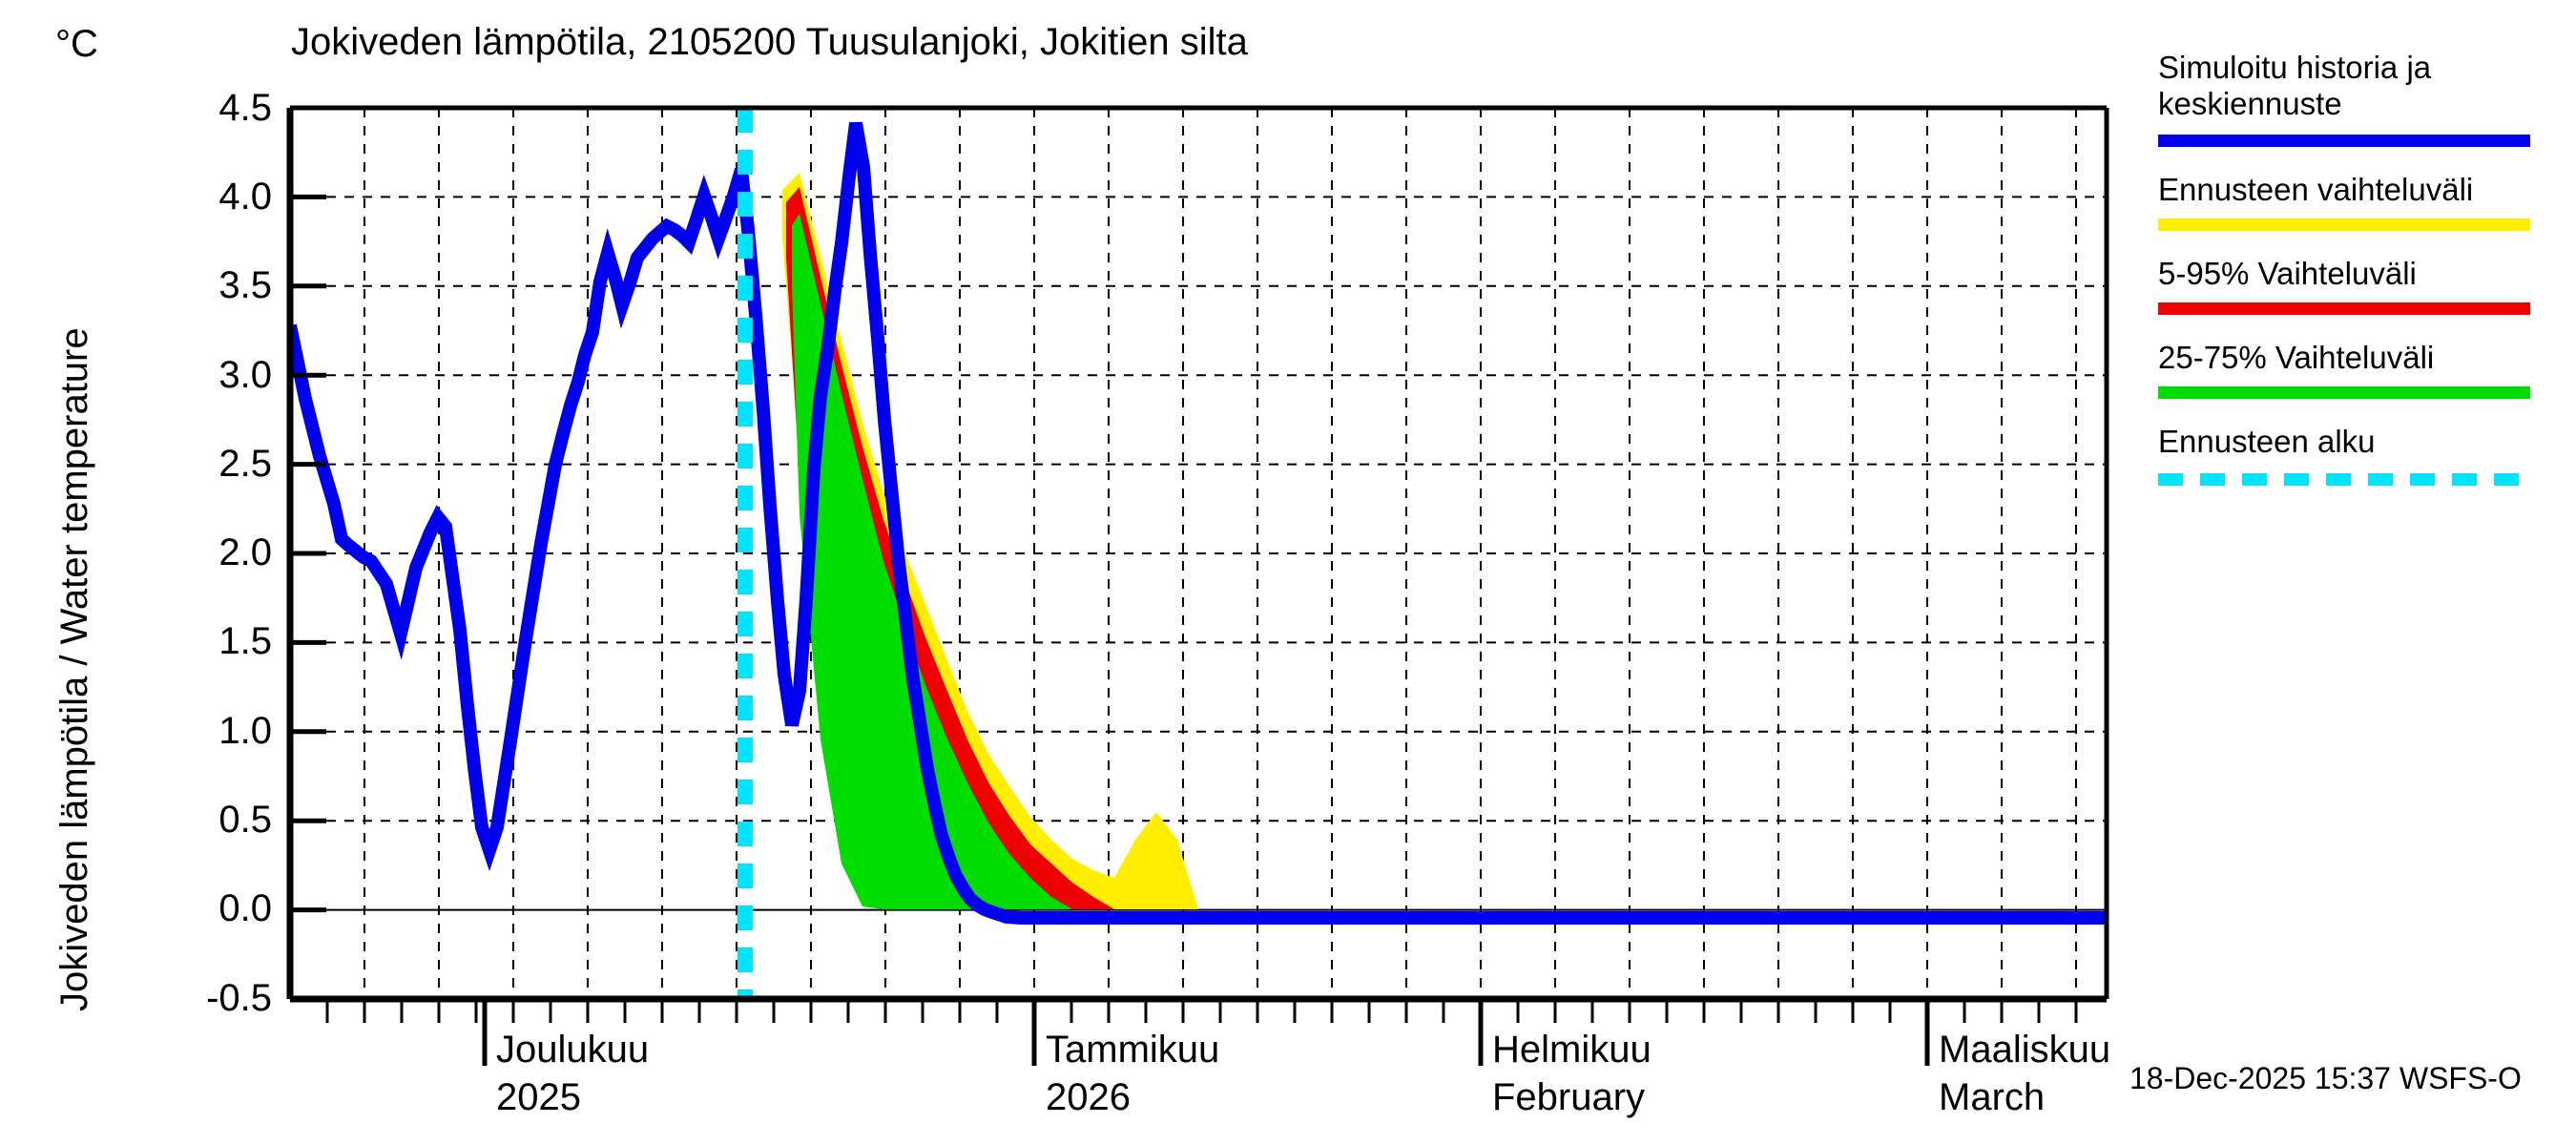 This screenshot has width=2576, height=1145. What do you see at coordinates (245, 285) in the screenshot?
I see `y-tick-label: 3.5` at bounding box center [245, 285].